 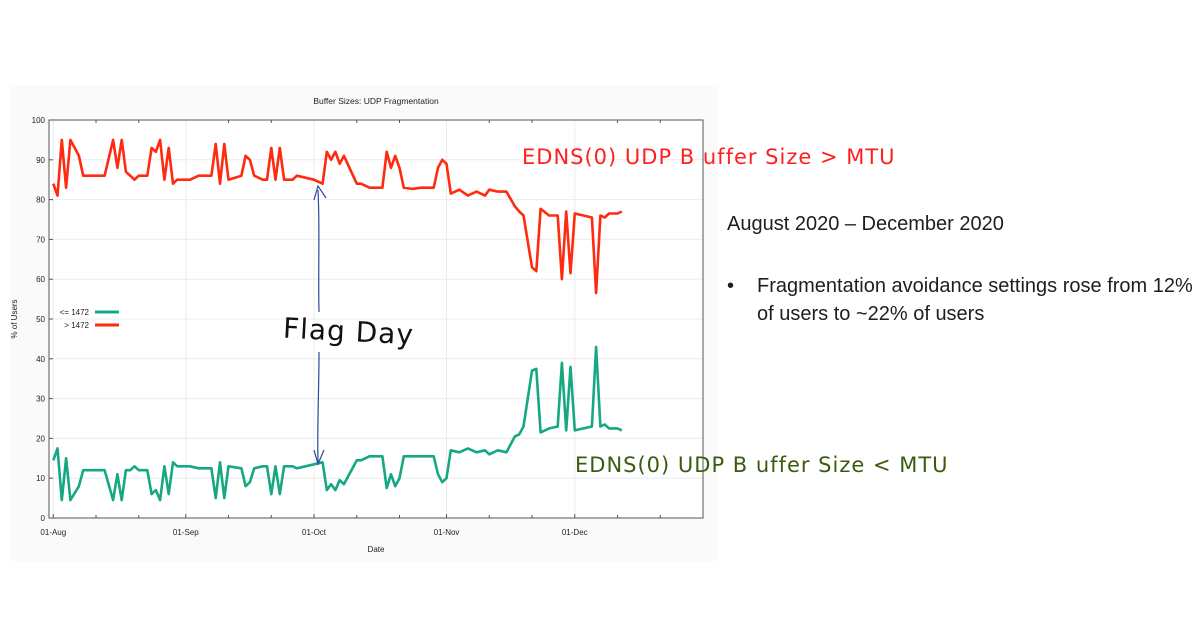 What do you see at coordinates (53, 532) in the screenshot?
I see `x-tick-label: 01-Aug` at bounding box center [53, 532].